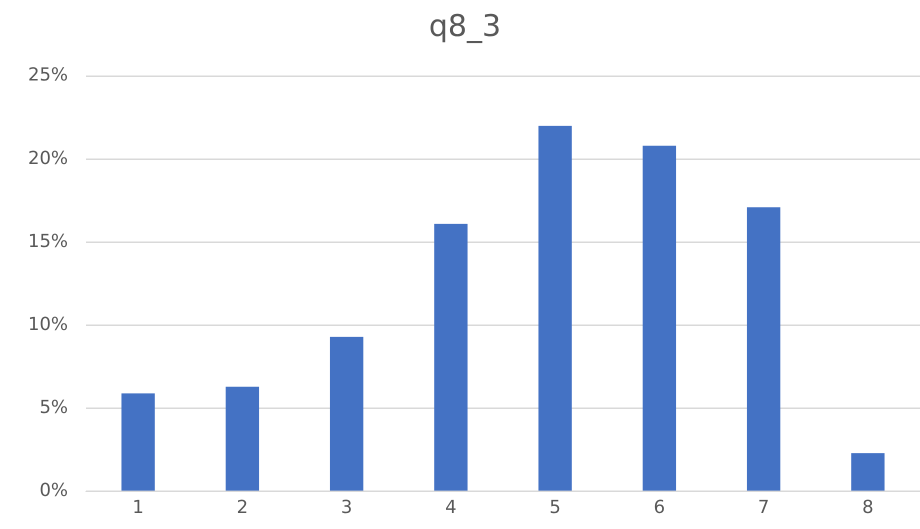  I want to click on y-tick-label: 25%, so click(48, 75).